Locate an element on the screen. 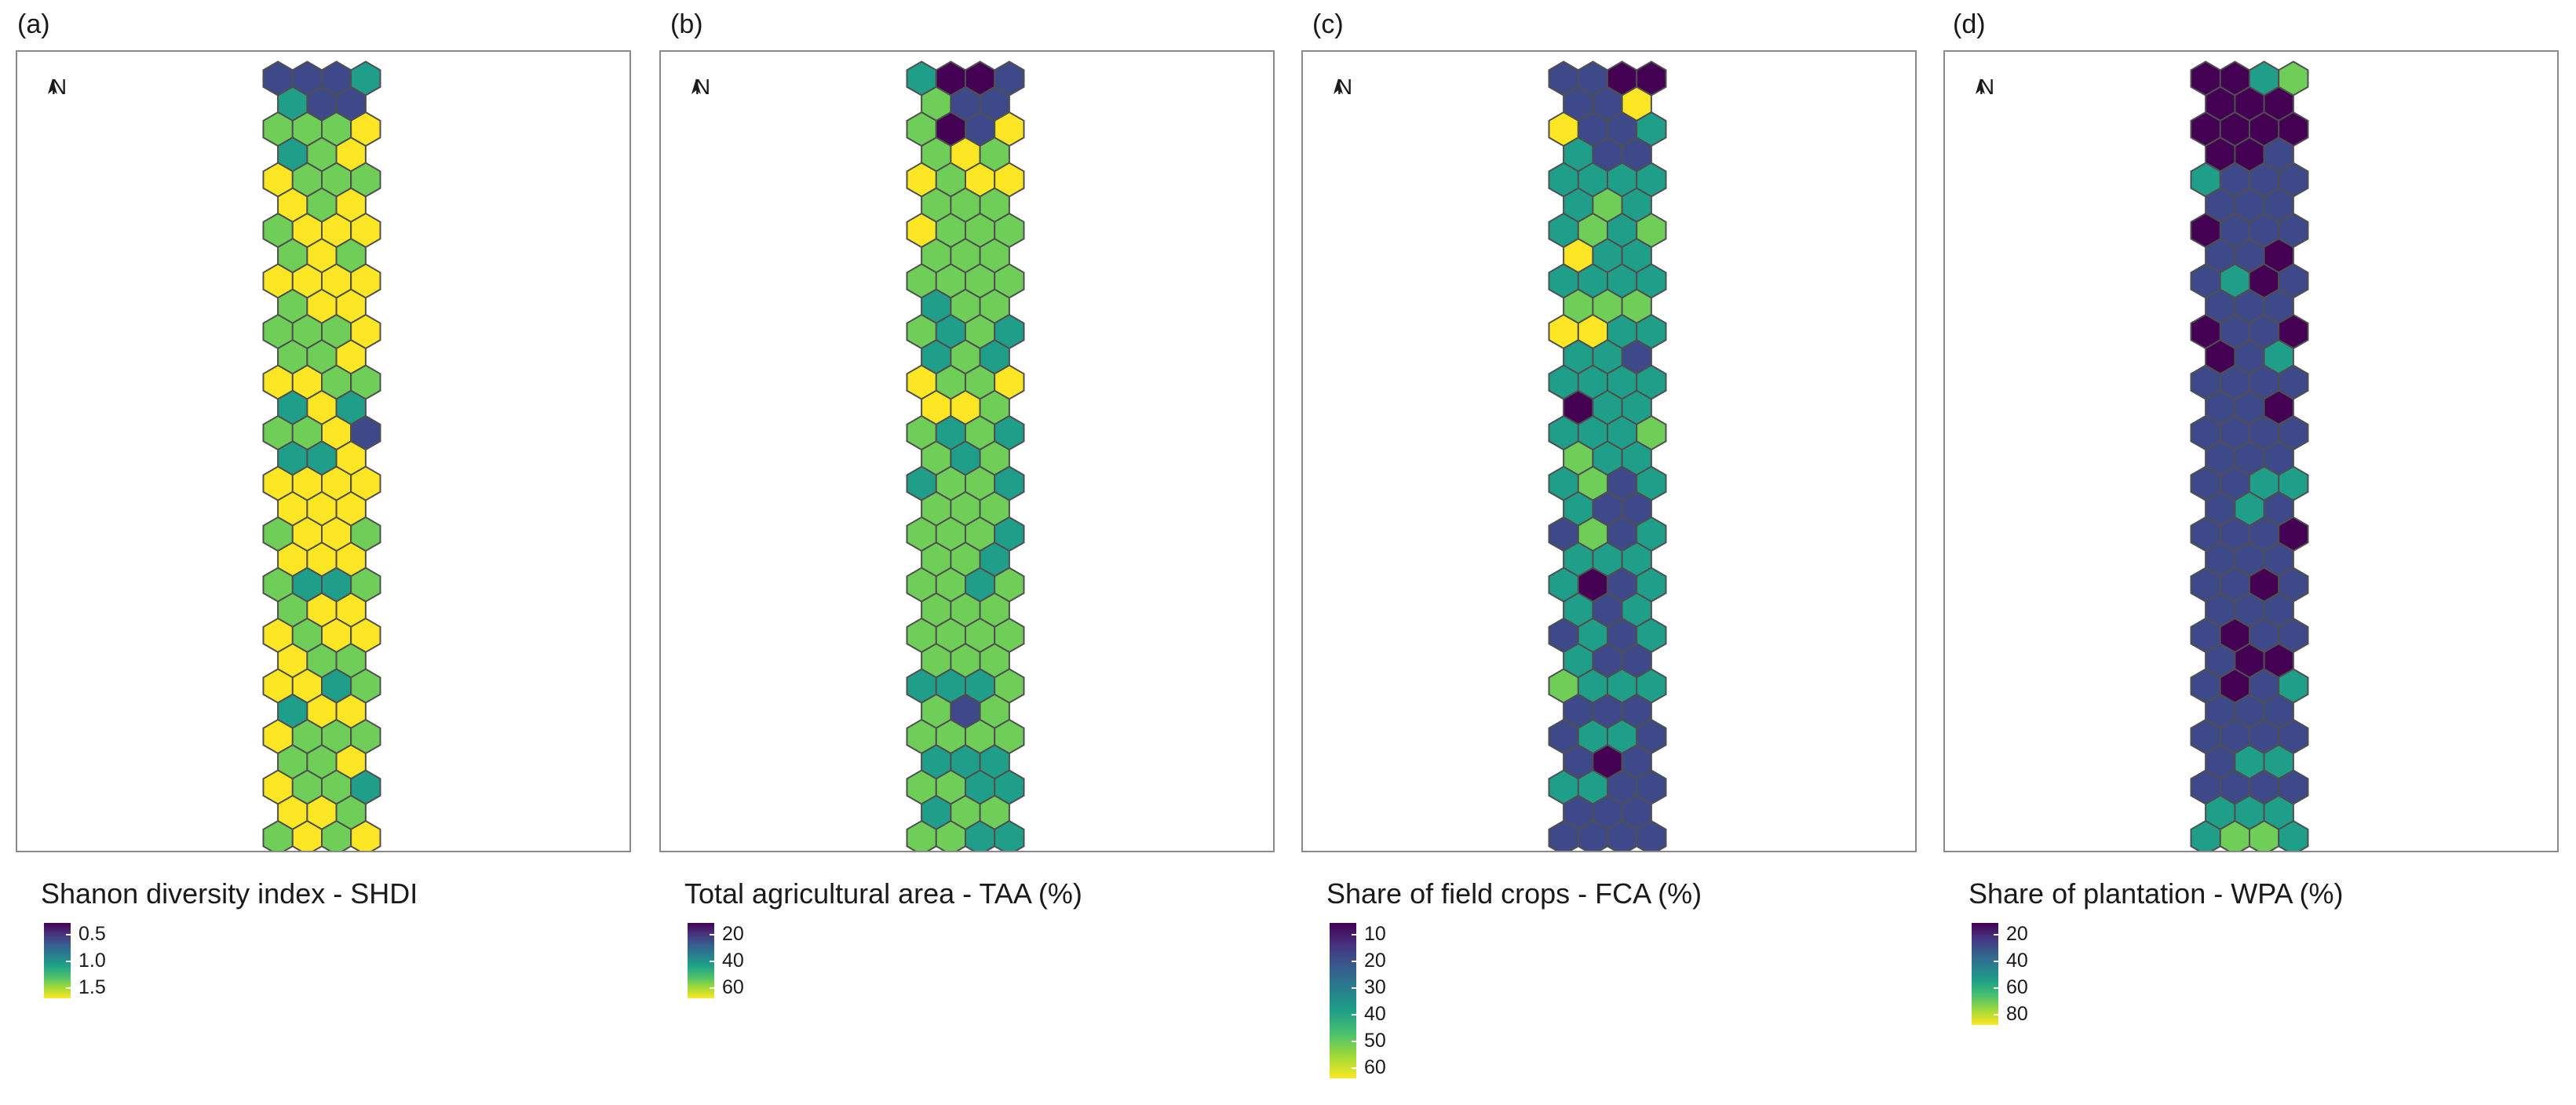 Image resolution: width=2576 pixels, height=1105 pixels. legend-tick-label: 0.5 is located at coordinates (92, 934).